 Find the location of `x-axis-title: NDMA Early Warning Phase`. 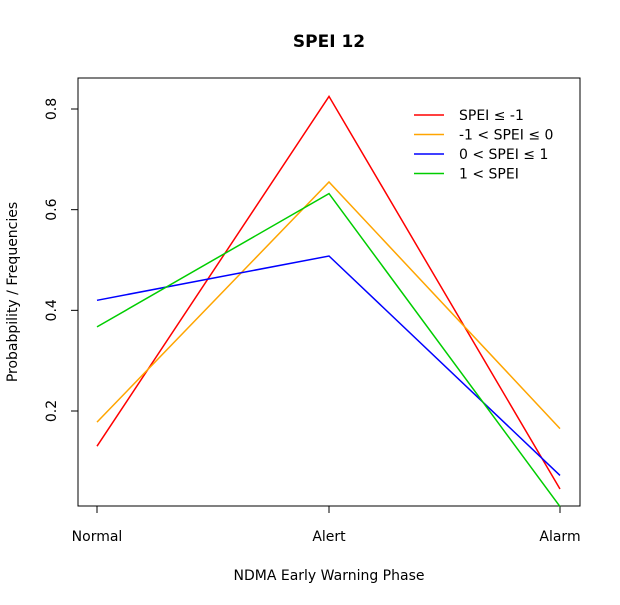

x-axis-title: NDMA Early Warning Phase is located at coordinates (329, 576).